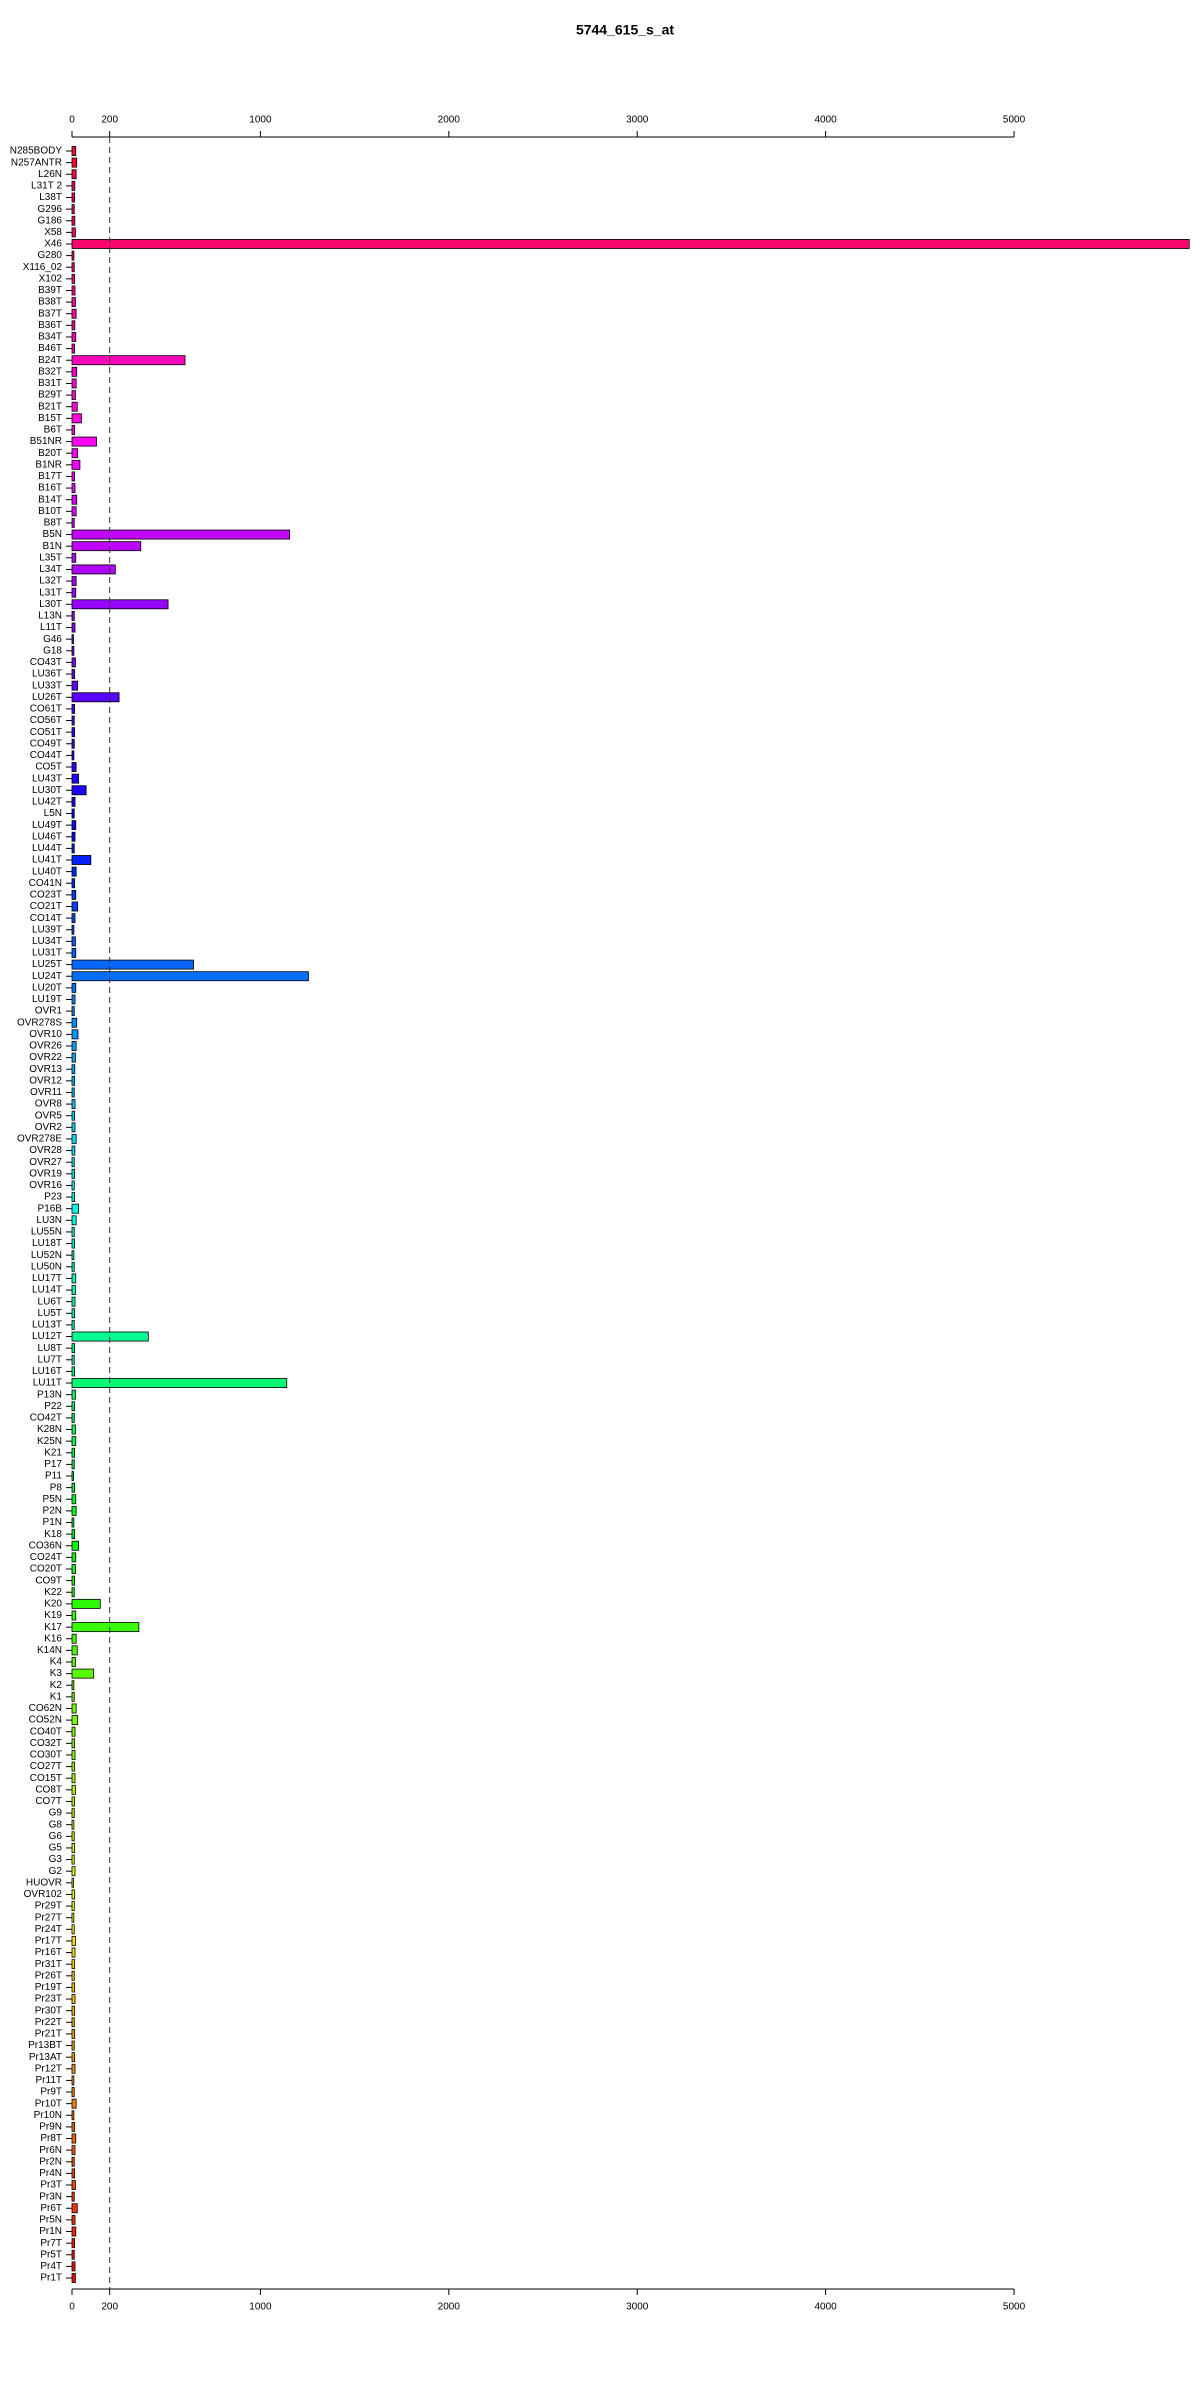  Describe the element at coordinates (56, 1836) in the screenshot. I see `y-tick-label: G6` at that location.